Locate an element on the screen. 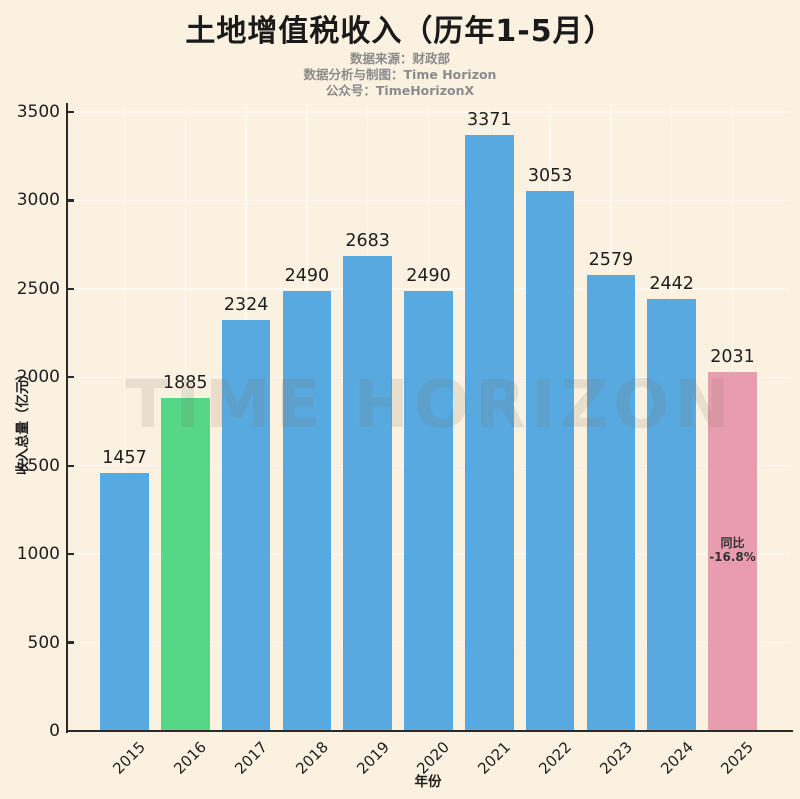 The image size is (800, 799). x-tick-label: 2018 is located at coordinates (311, 758).